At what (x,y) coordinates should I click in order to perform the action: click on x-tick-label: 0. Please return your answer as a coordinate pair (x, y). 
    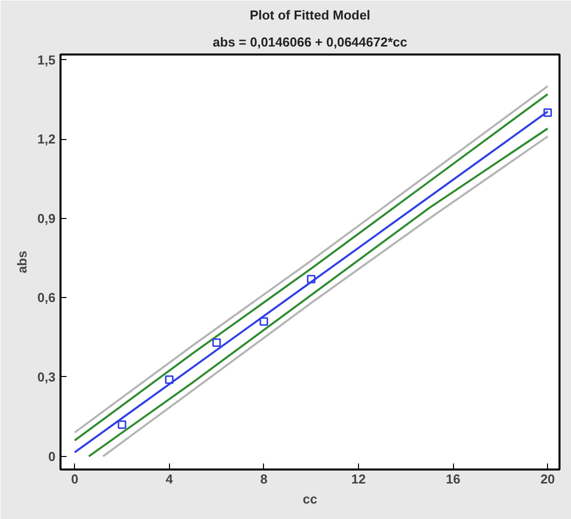
    Looking at the image, I should click on (74, 479).